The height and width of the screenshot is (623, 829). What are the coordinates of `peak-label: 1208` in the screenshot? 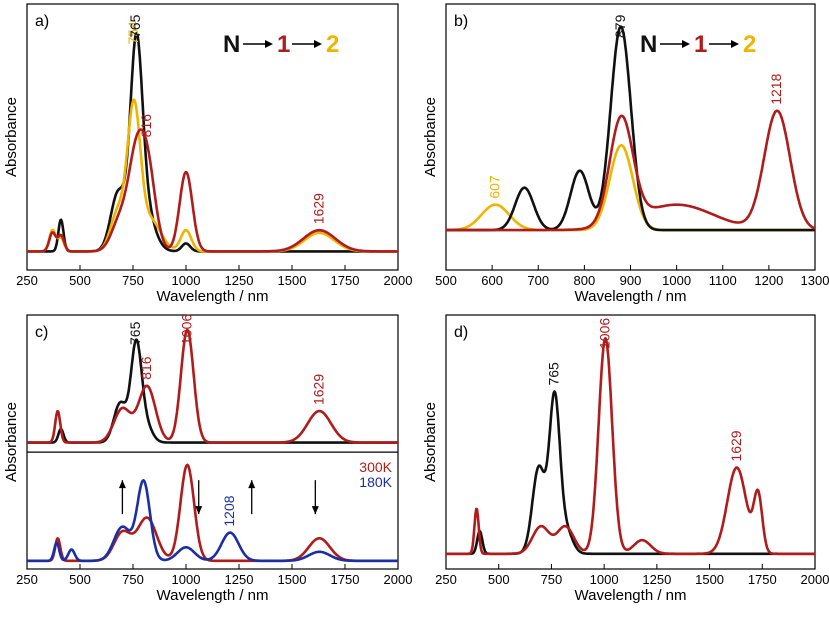 It's located at (229, 510).